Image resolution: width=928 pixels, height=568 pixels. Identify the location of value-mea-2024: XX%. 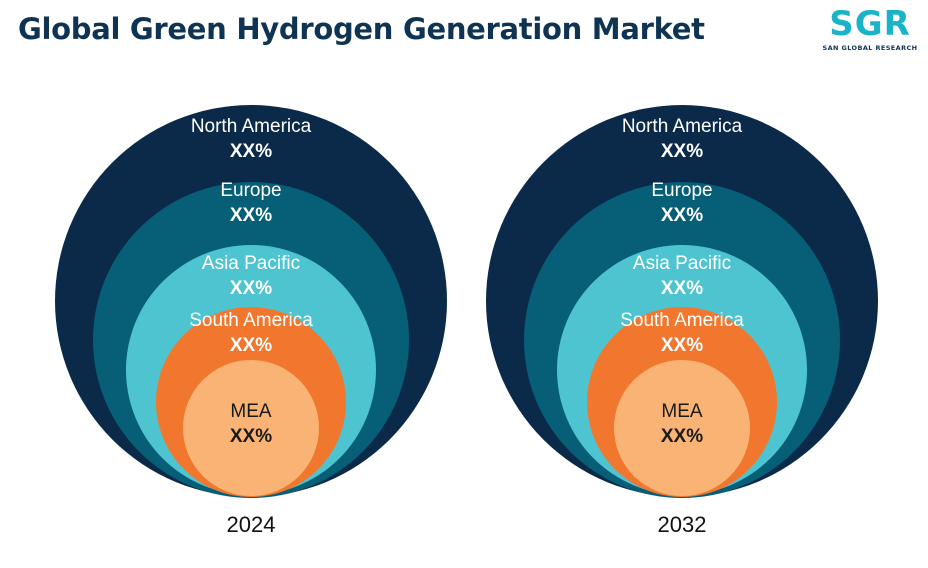
(251, 436).